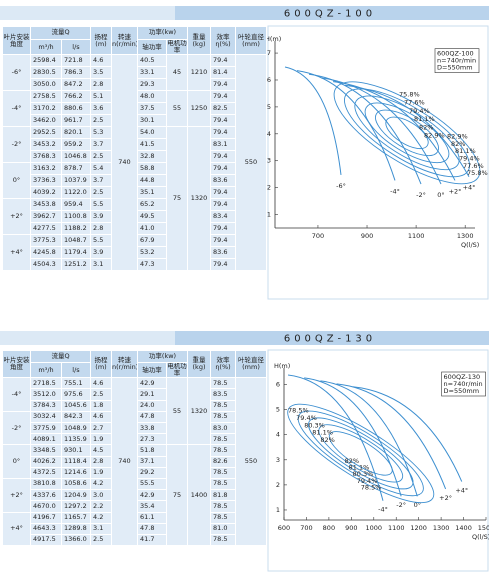 The image size is (489, 572). What do you see at coordinates (152, 205) in the screenshot?
I see `shaft-power: 65.2` at bounding box center [152, 205].